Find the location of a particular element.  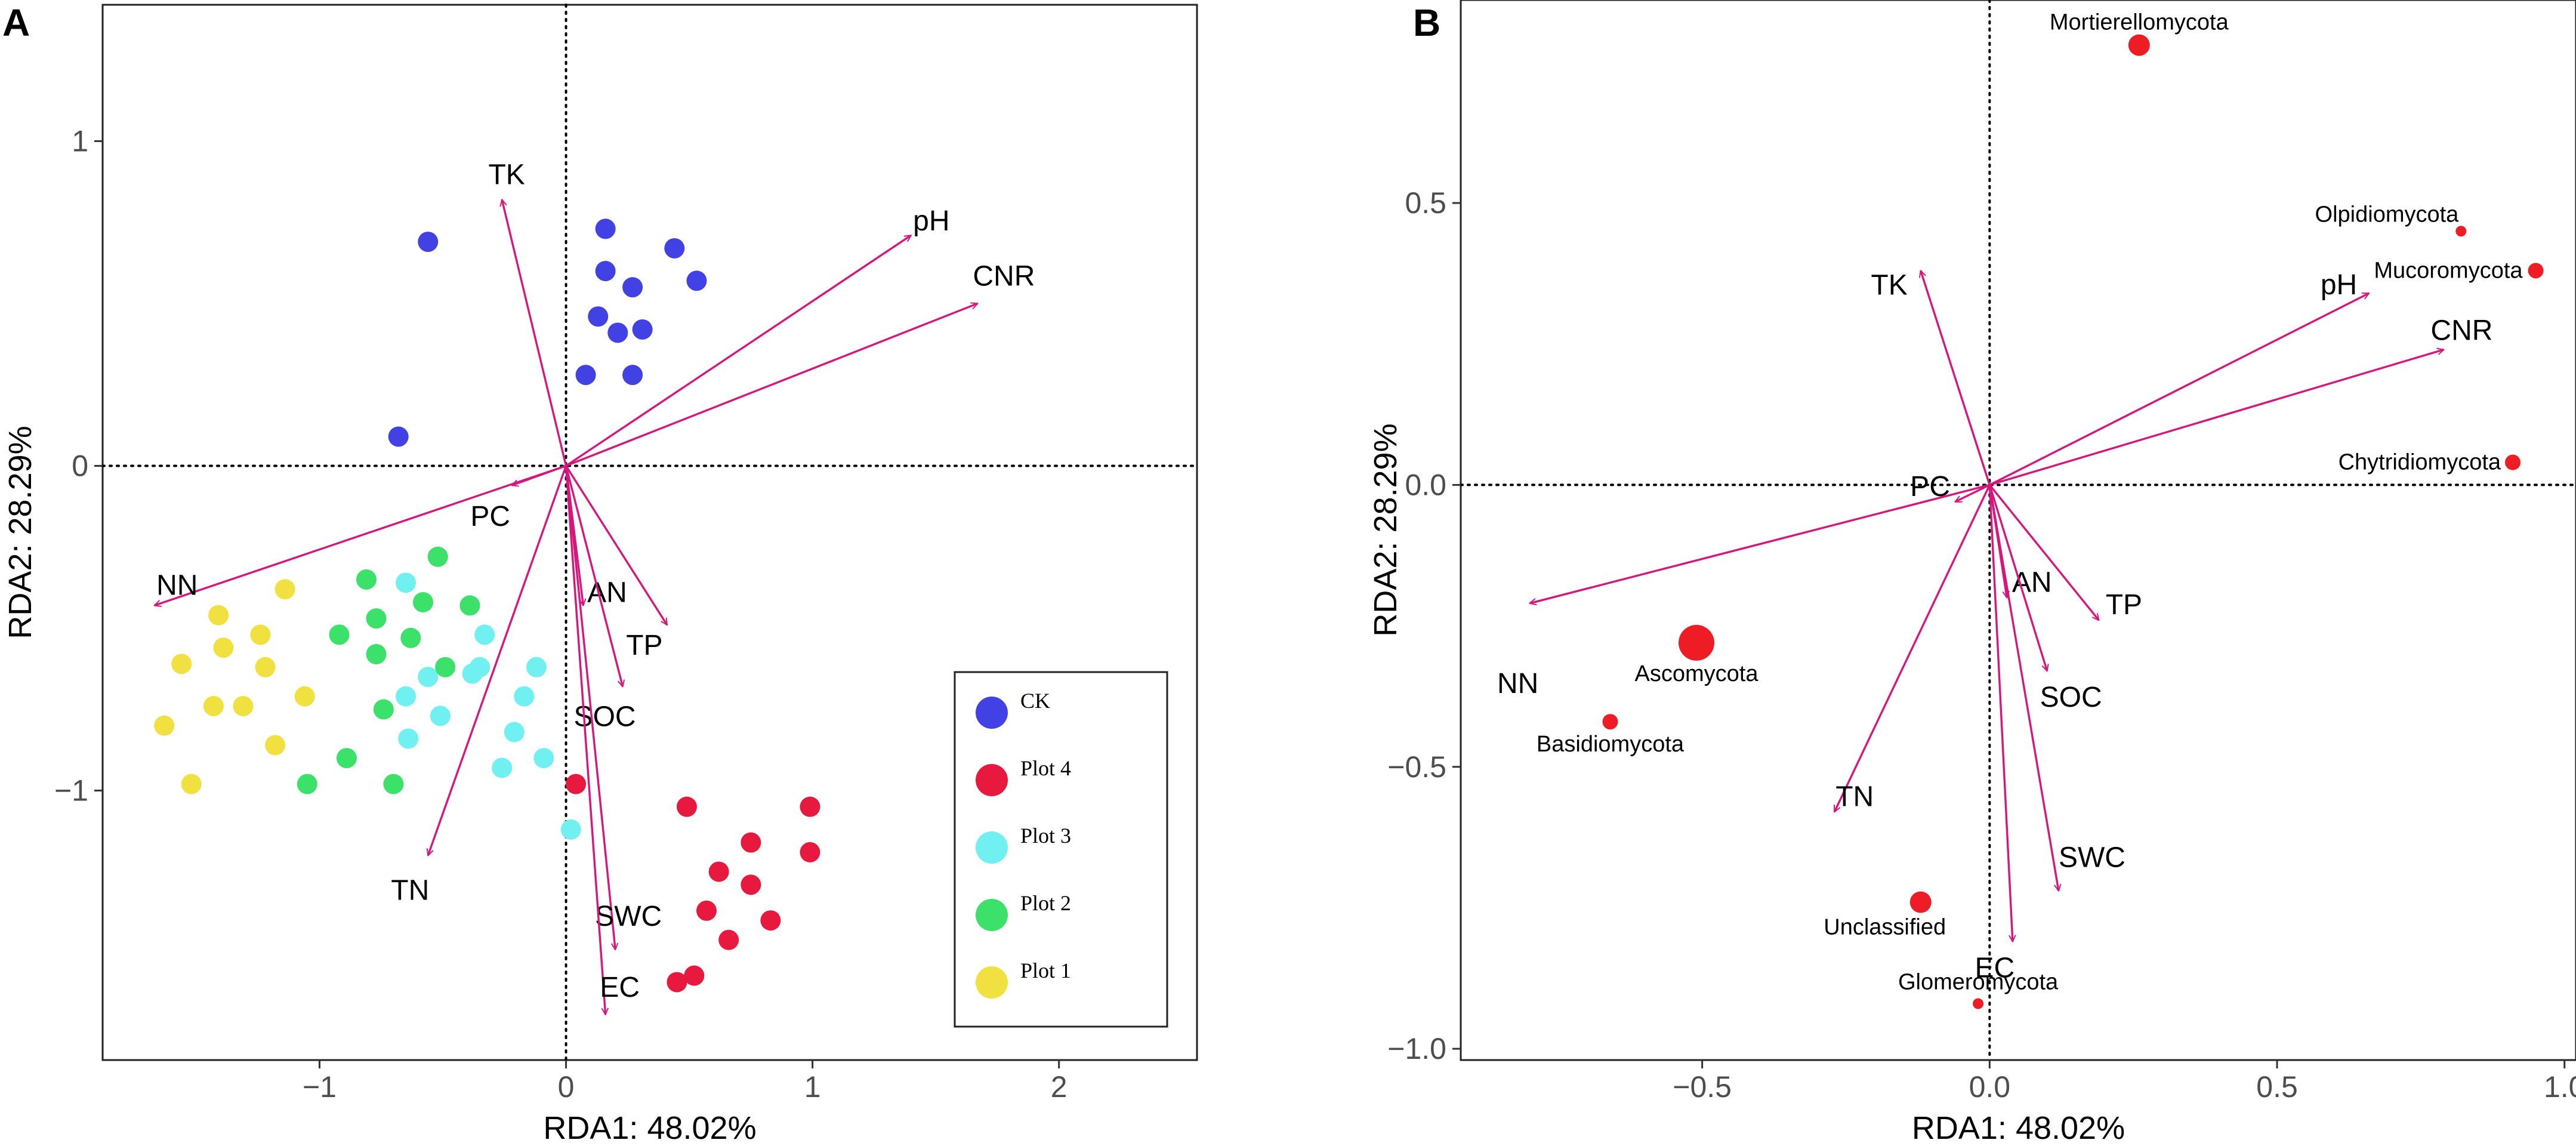

panel-b-vector-tn is located at coordinates (1912, 648).